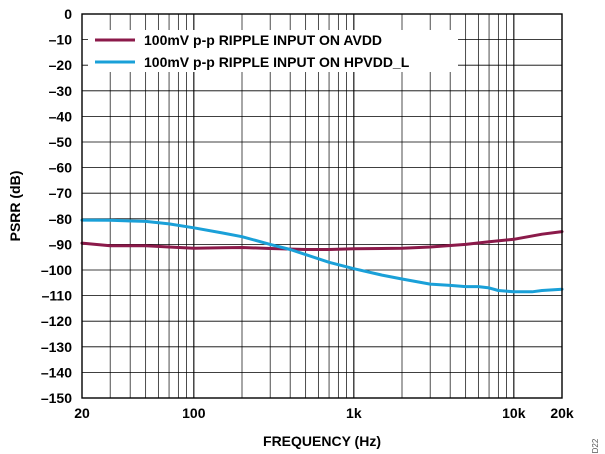  What do you see at coordinates (562, 413) in the screenshot?
I see `x-tick-label: 20k` at bounding box center [562, 413].